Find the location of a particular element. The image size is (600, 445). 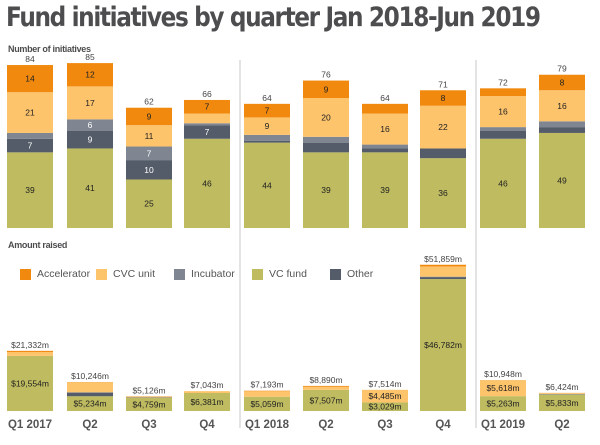

legend-item-accelerator: Accelerator is located at coordinates (55, 274).